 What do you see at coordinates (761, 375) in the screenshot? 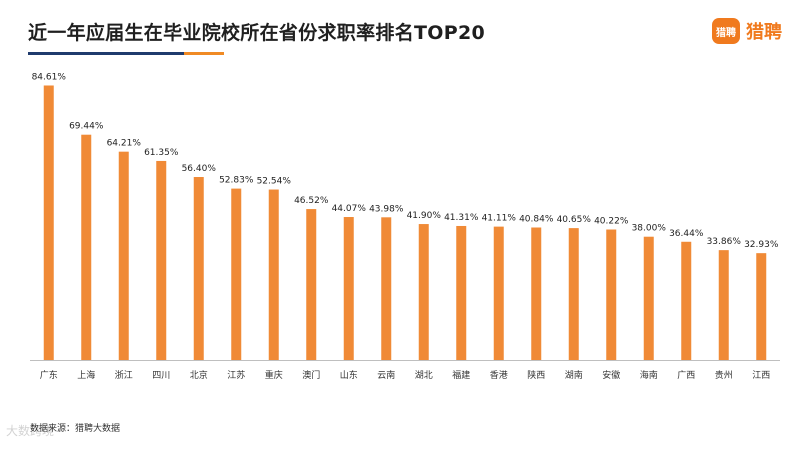
I see `category-tick-label: 江西` at bounding box center [761, 375].